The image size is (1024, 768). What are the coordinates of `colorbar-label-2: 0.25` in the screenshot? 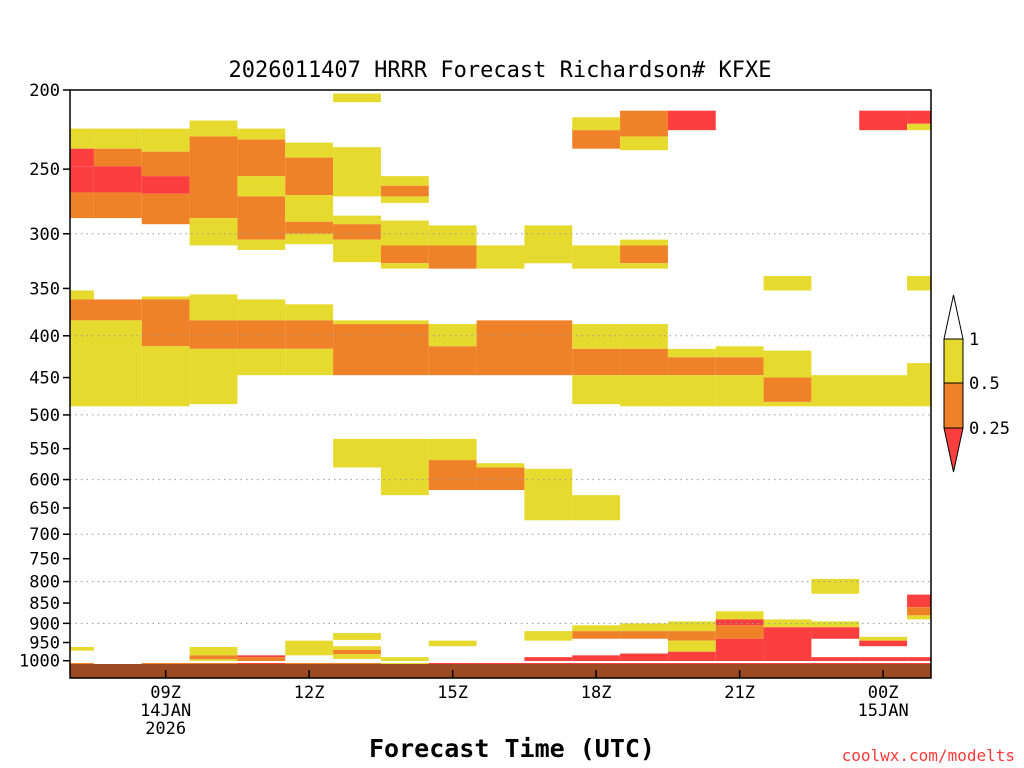 It's located at (989, 429).